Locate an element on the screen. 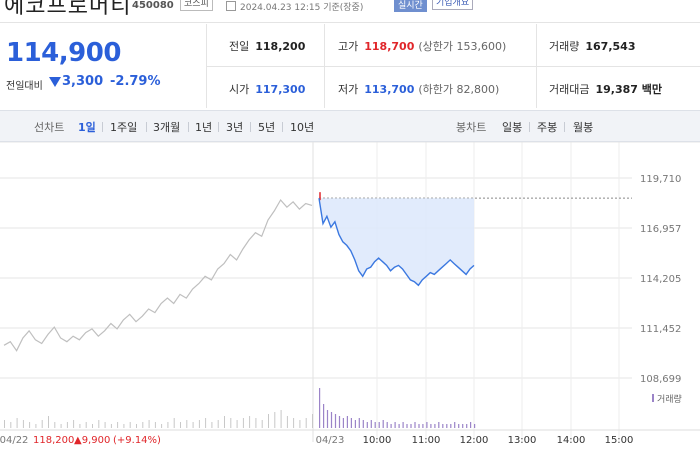 The width and height of the screenshot is (700, 454). tab-candle-daily: 일봉 is located at coordinates (512, 127).